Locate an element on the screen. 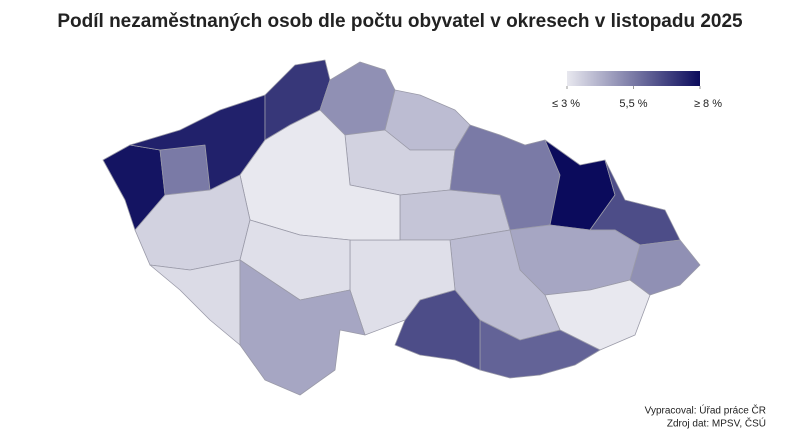 This screenshot has width=800, height=439. credit: Zdroj dat: MPSV, ČSÚ is located at coordinates (716, 423).